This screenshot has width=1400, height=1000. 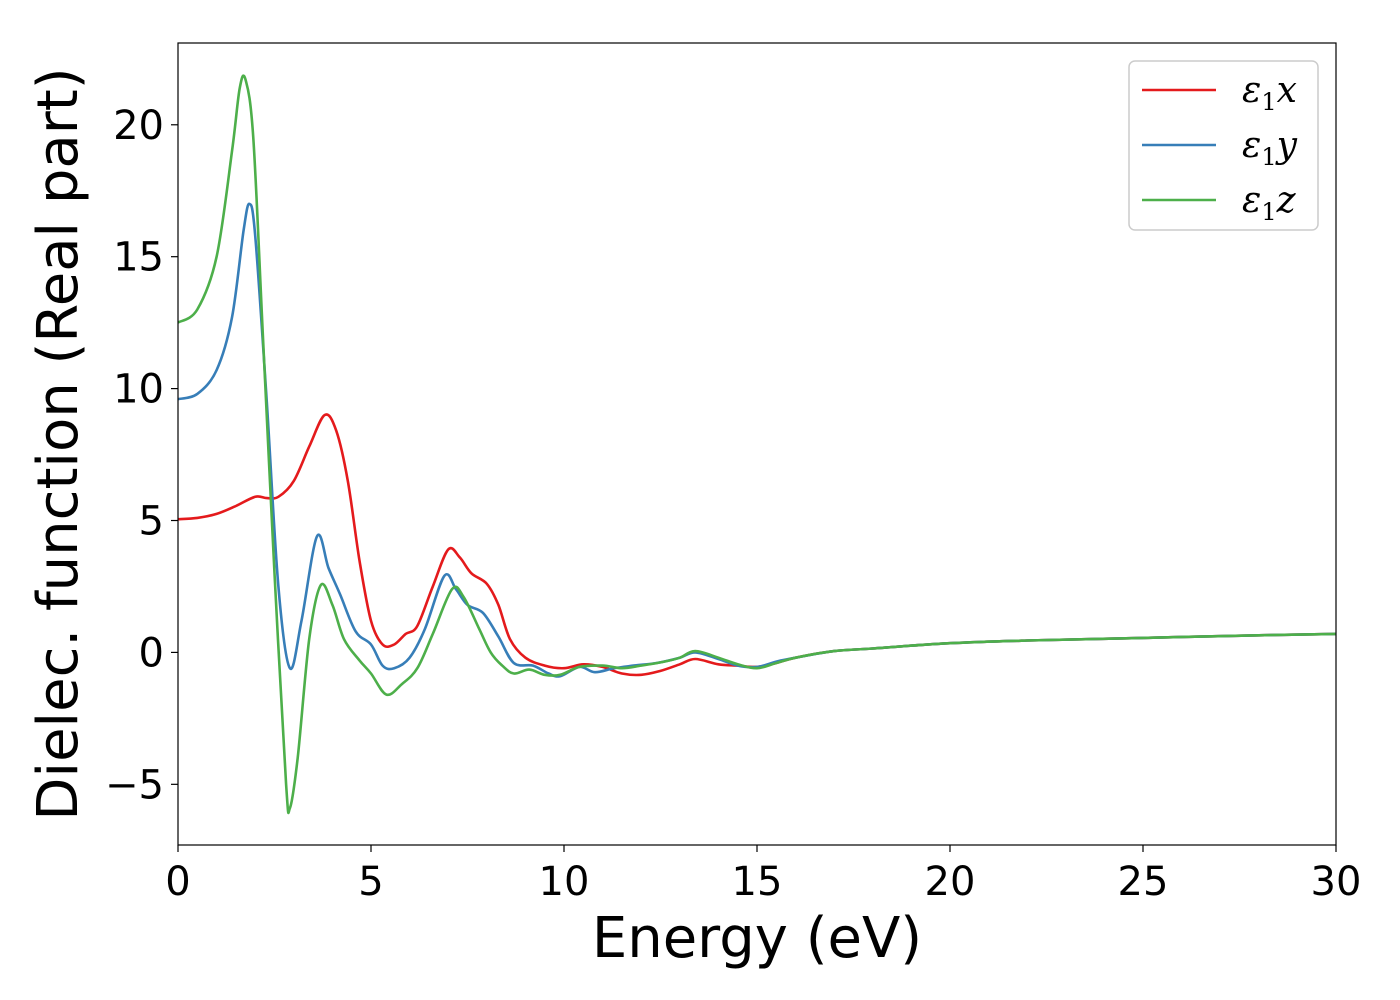 I want to click on legend-label-x: ε1x, so click(x=1269, y=93).